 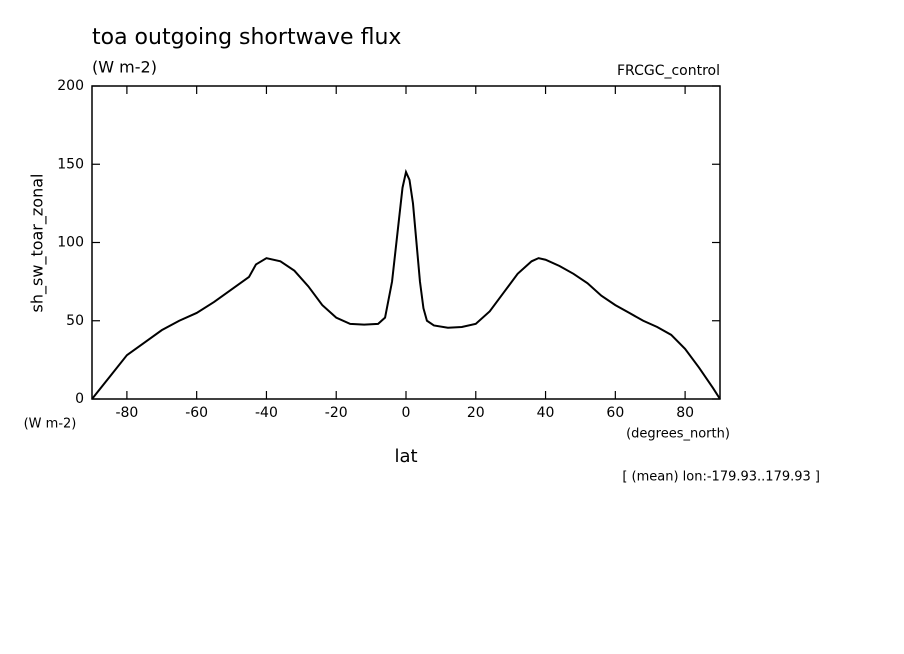 I want to click on chart-title: toa outgoing shortwave flux, so click(x=246, y=37).